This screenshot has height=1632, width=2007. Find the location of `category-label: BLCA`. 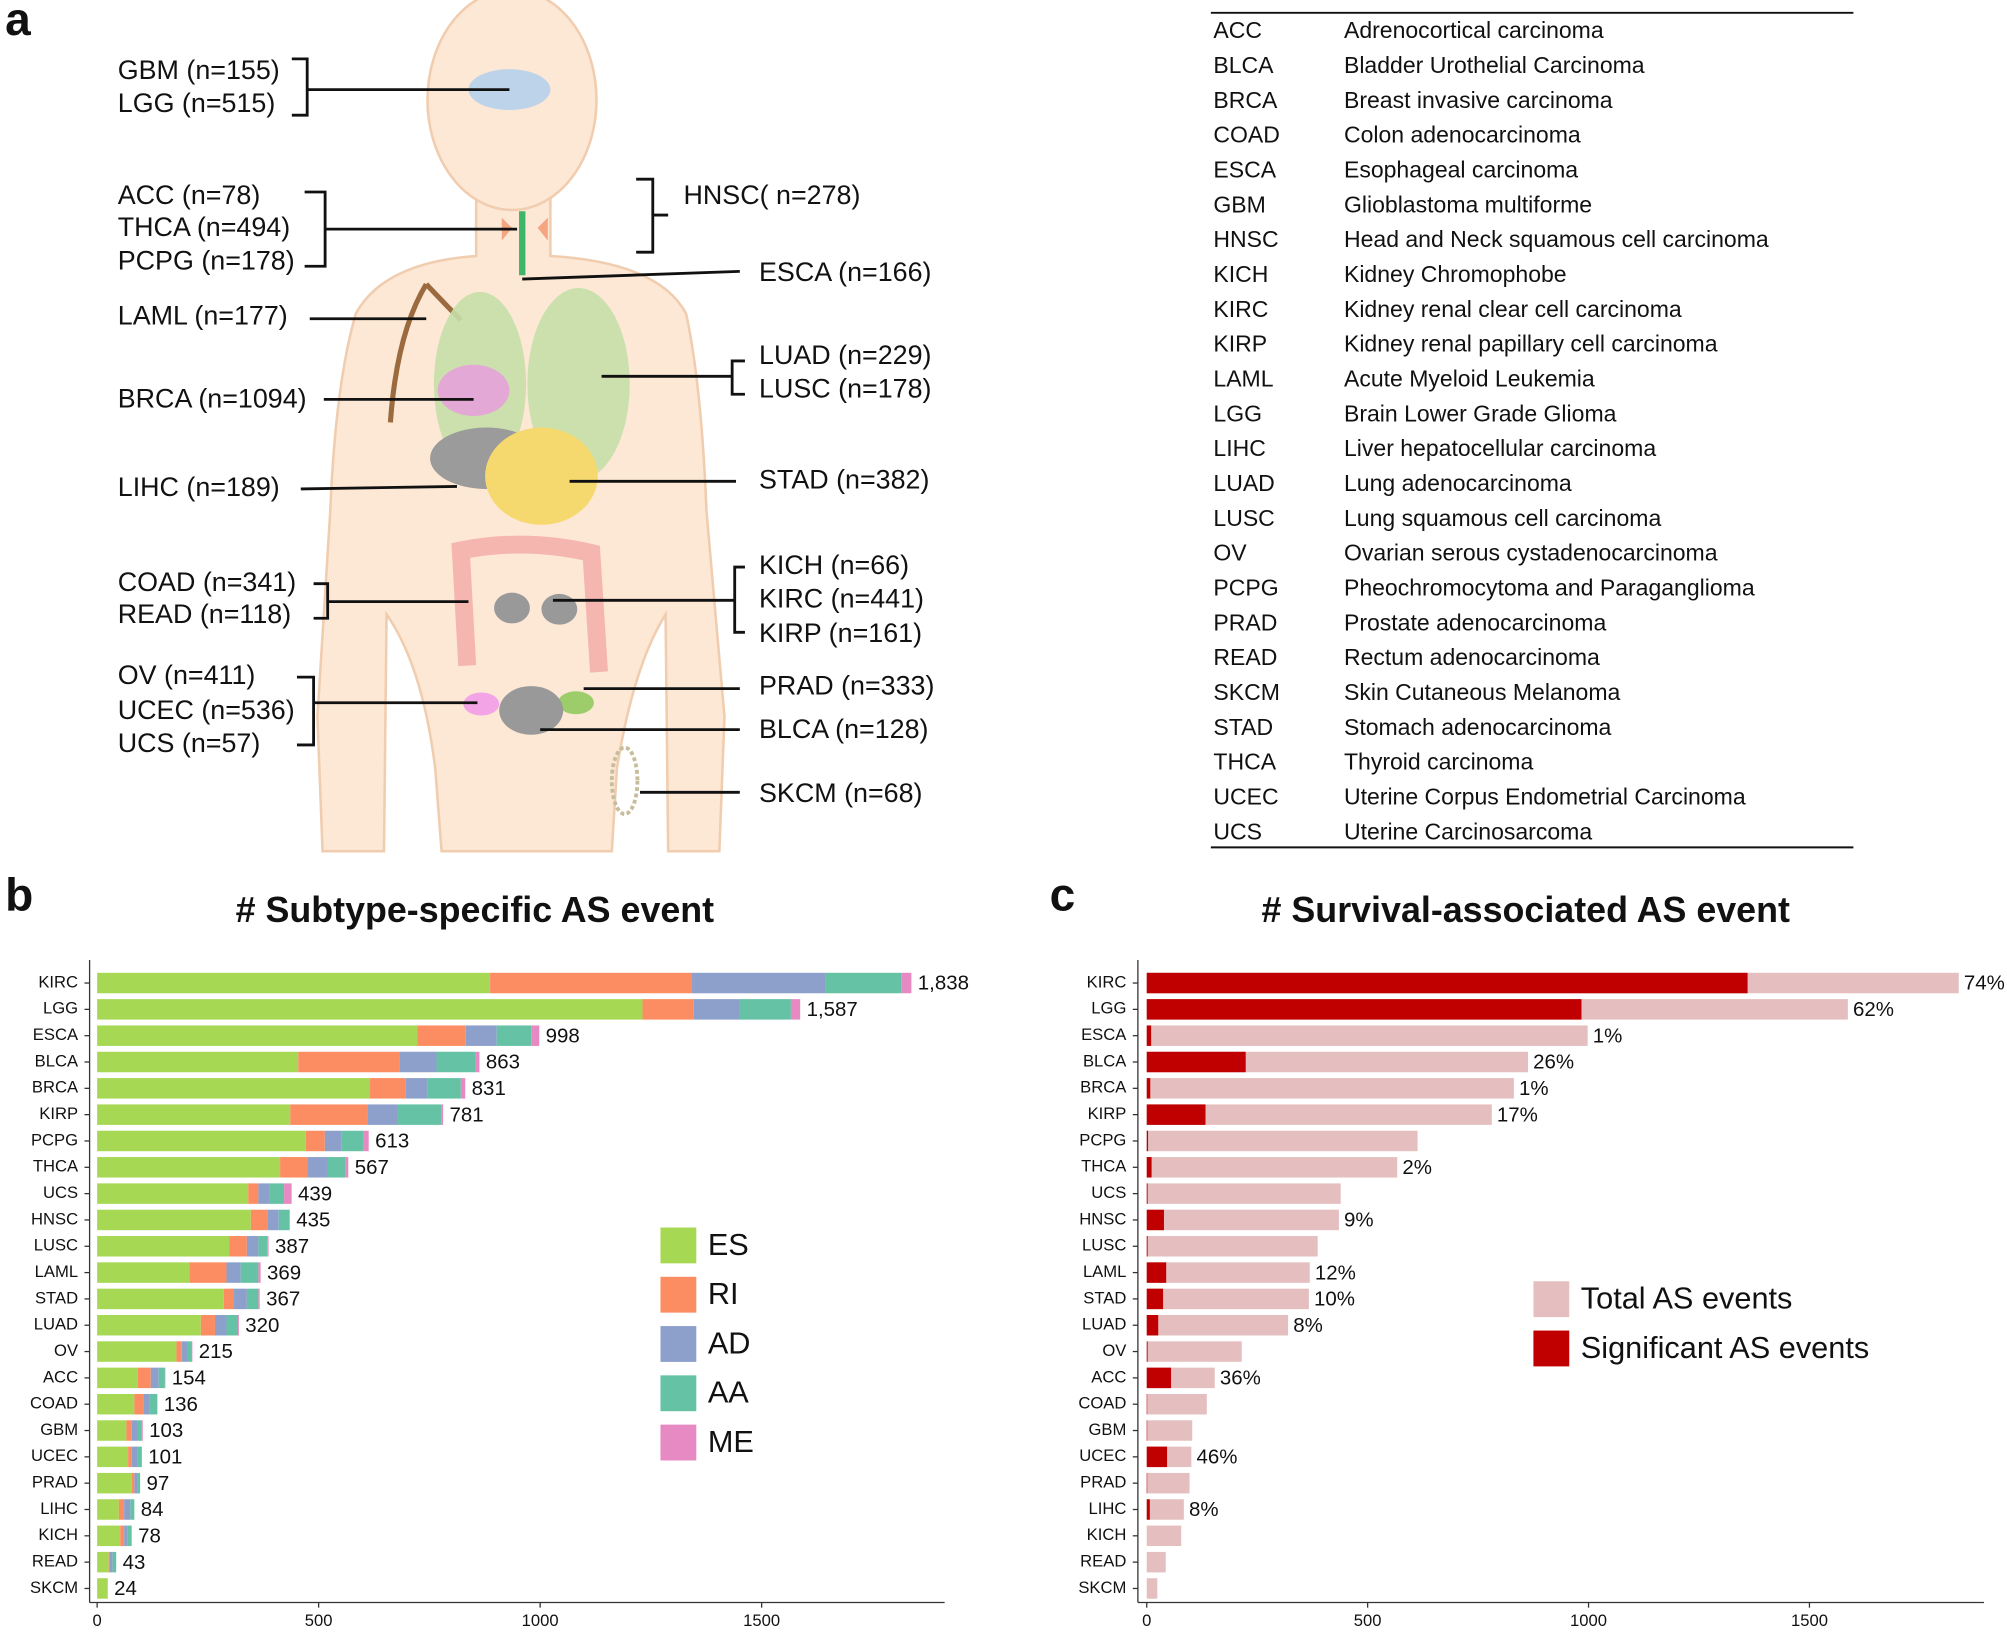

category-label: BLCA is located at coordinates (57, 1060).